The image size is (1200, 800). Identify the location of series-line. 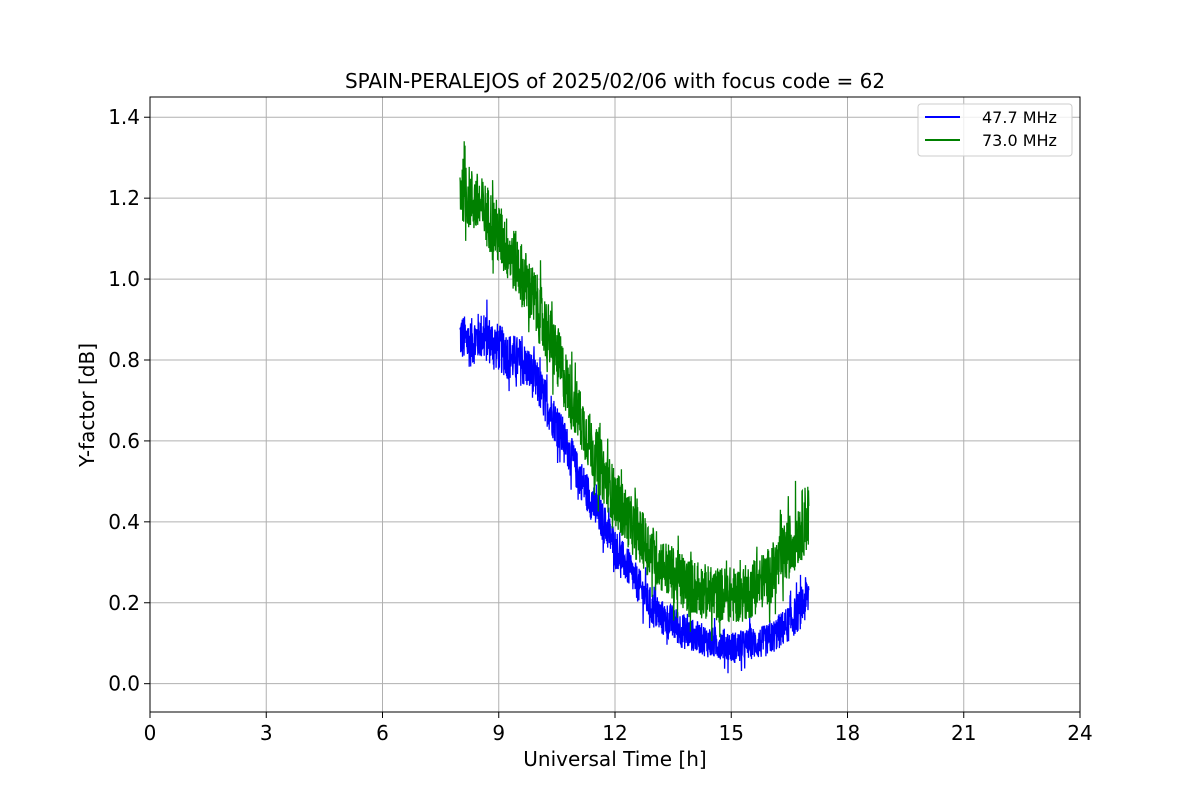
(634, 486).